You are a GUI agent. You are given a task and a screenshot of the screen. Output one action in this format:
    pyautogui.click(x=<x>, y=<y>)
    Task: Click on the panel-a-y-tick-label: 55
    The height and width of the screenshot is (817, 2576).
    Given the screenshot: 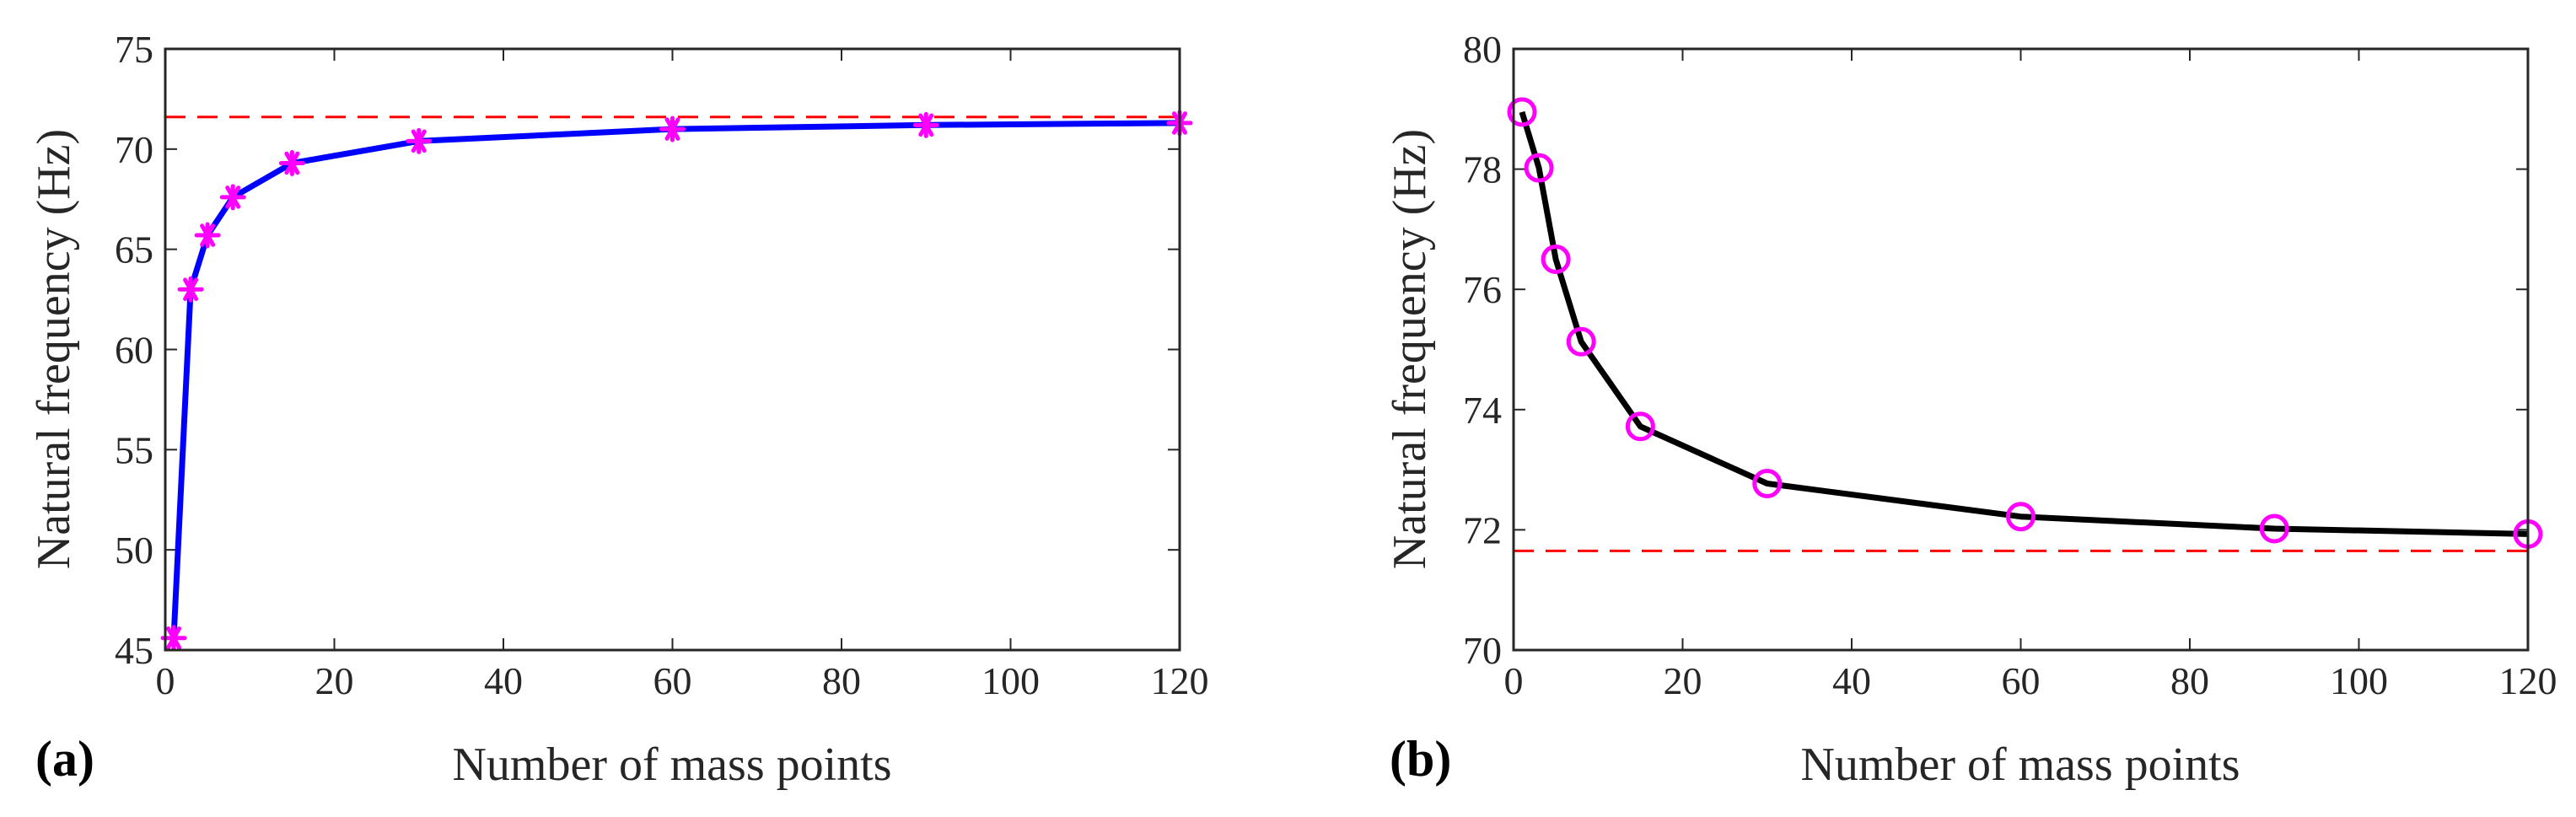 What is the action you would take?
    pyautogui.click(x=134, y=450)
    